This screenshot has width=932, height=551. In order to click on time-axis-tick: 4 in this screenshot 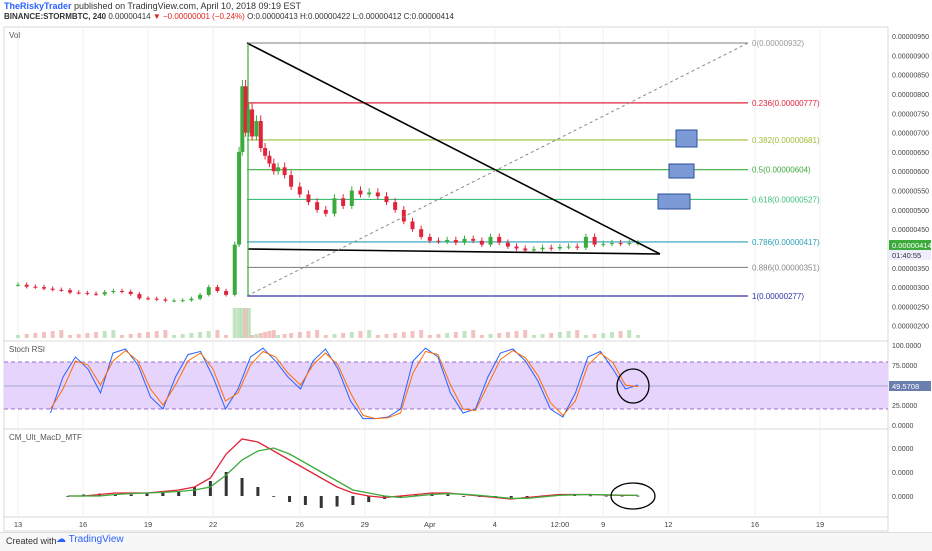, I will do `click(495, 524)`.